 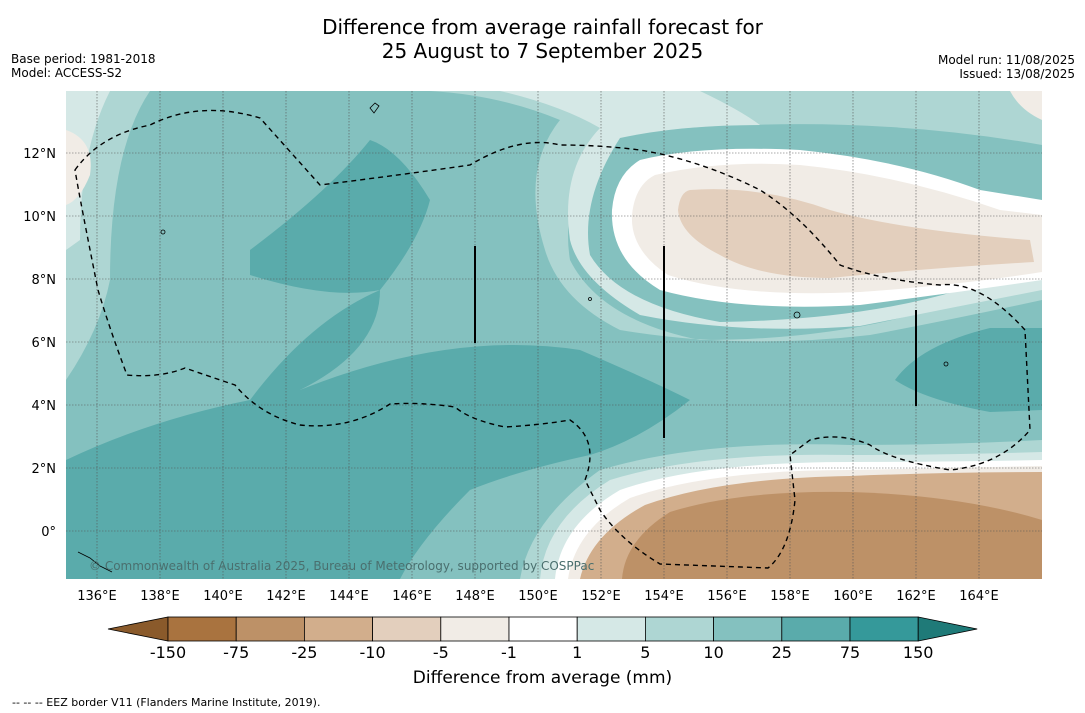 I want to click on longitude-label: 160°E, so click(x=853, y=596).